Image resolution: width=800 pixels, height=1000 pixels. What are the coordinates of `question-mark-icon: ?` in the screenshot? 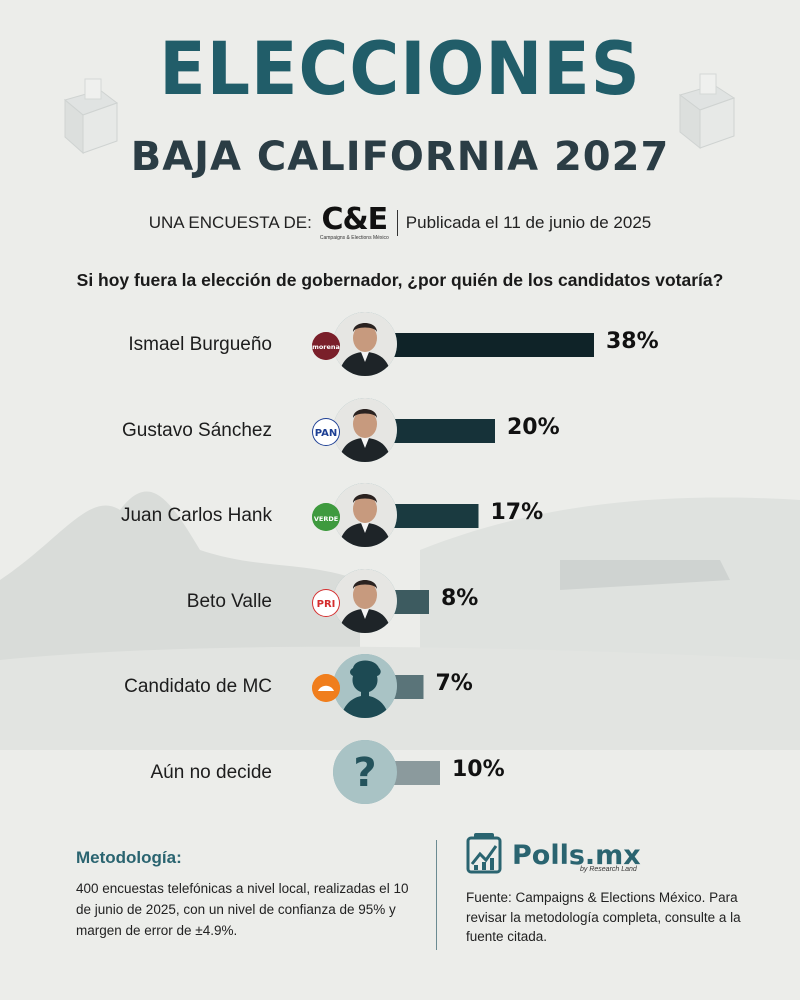 It's located at (365, 771).